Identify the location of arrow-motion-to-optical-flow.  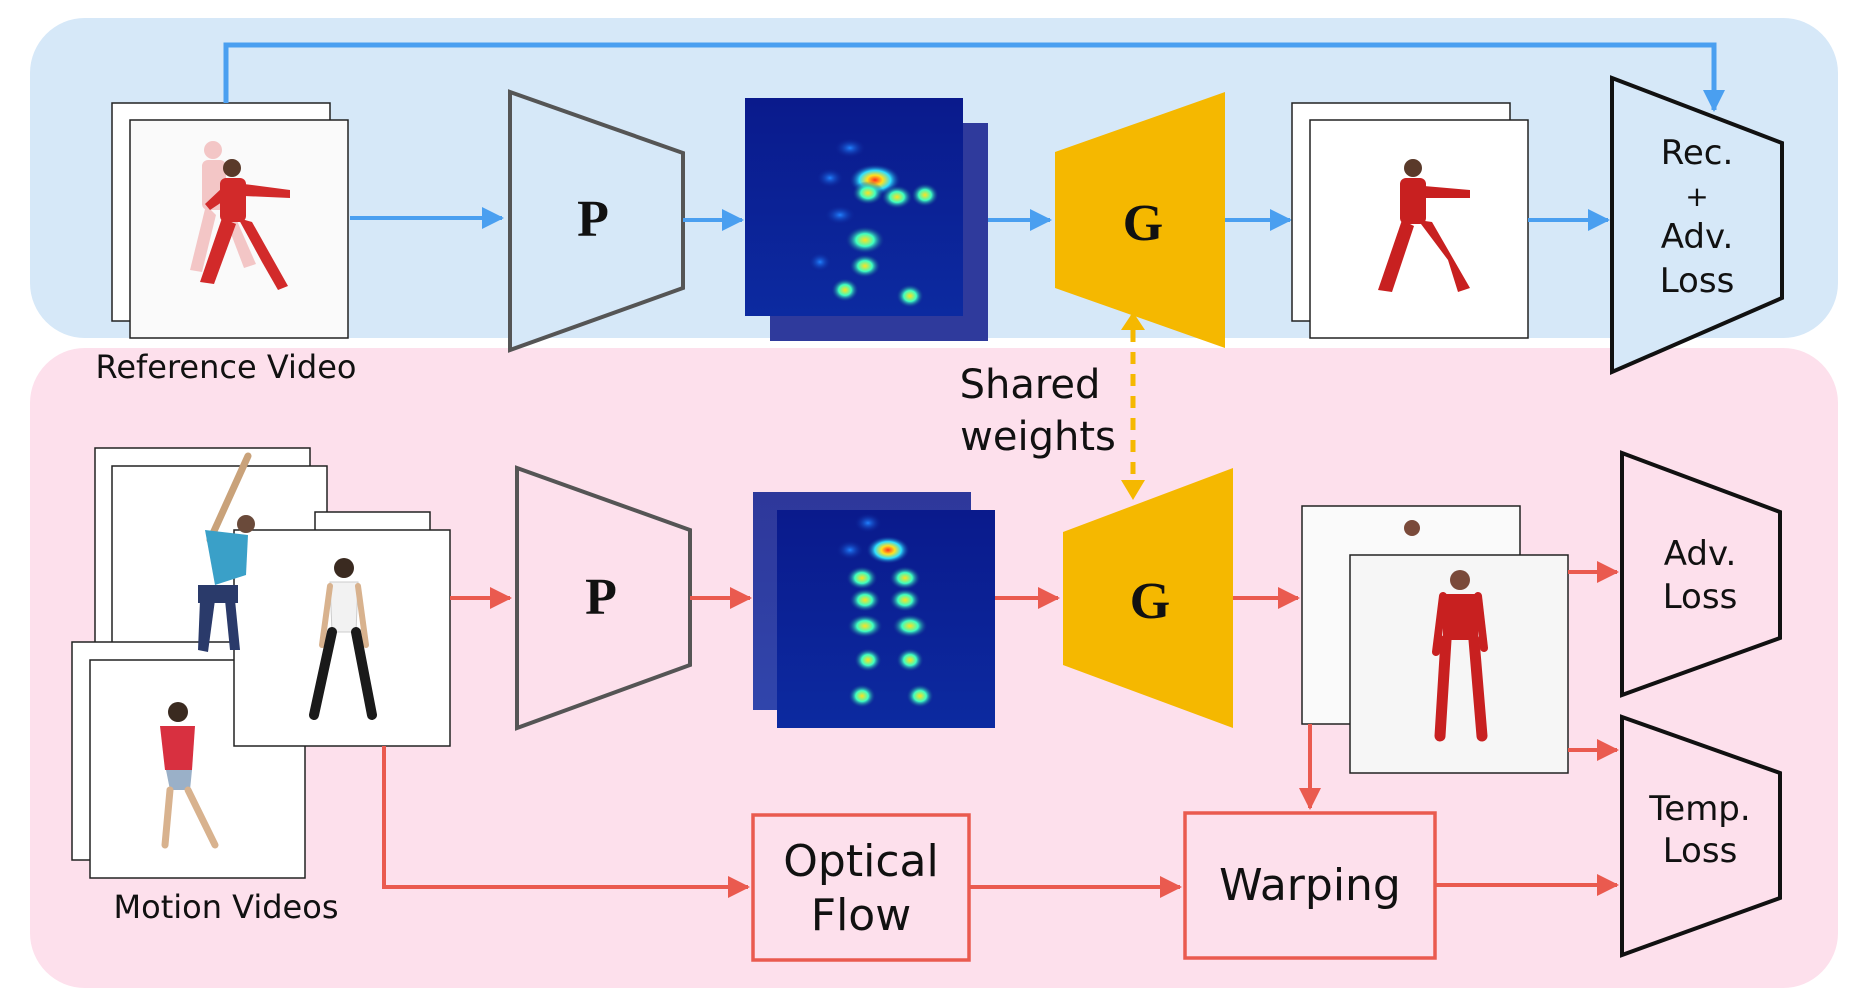
(566, 822).